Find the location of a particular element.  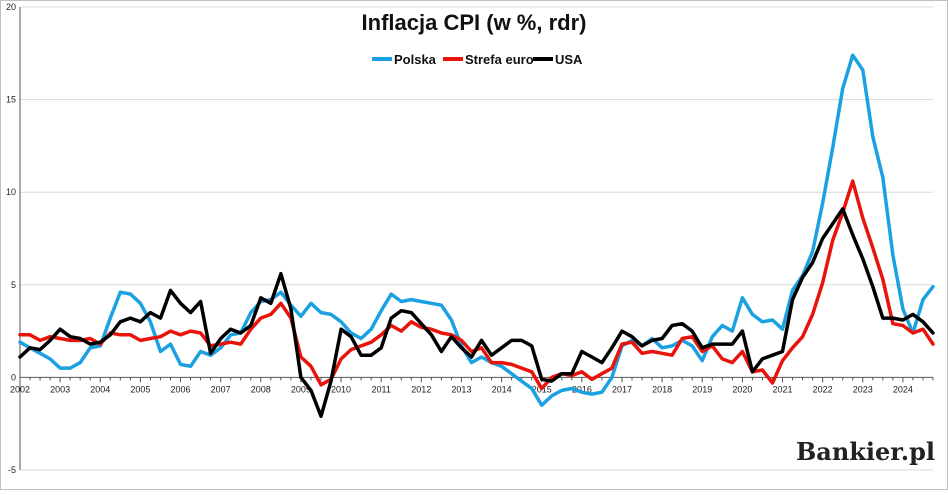

x-tick-label: 2021 is located at coordinates (782, 389).